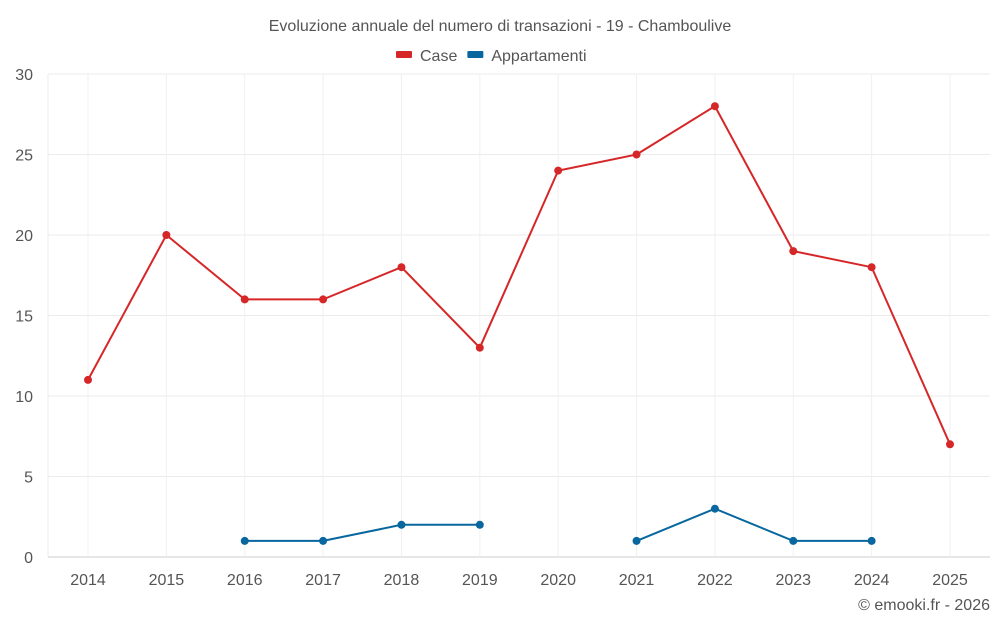 Image resolution: width=1000 pixels, height=625 pixels. I want to click on x-tick-label: 2014, so click(88, 580).